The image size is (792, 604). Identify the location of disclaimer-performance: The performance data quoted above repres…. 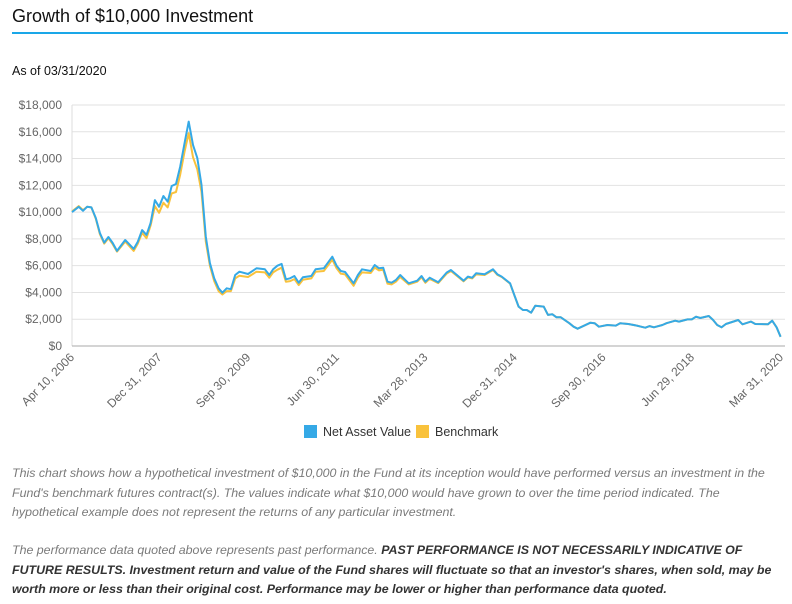
(398, 570).